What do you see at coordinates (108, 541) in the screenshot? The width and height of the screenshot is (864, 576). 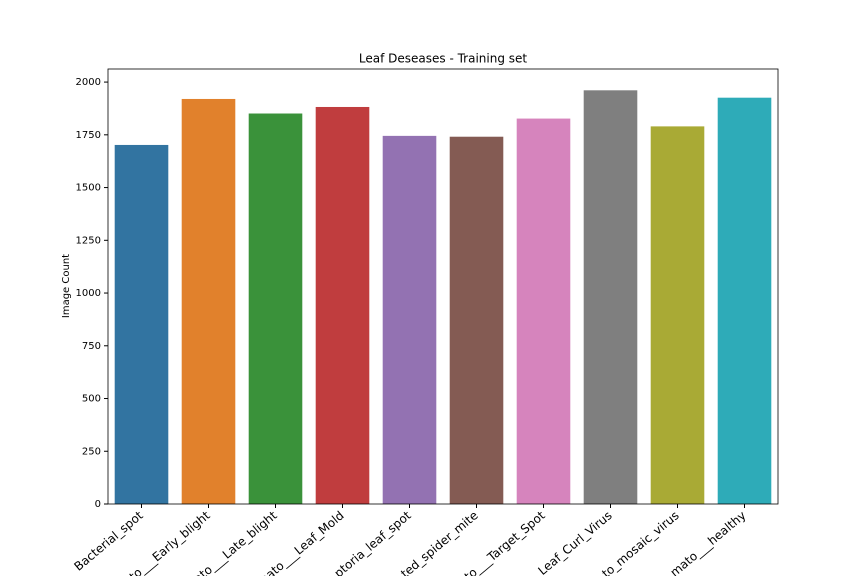 I see `x-tick-label: Bacterial_spot` at bounding box center [108, 541].